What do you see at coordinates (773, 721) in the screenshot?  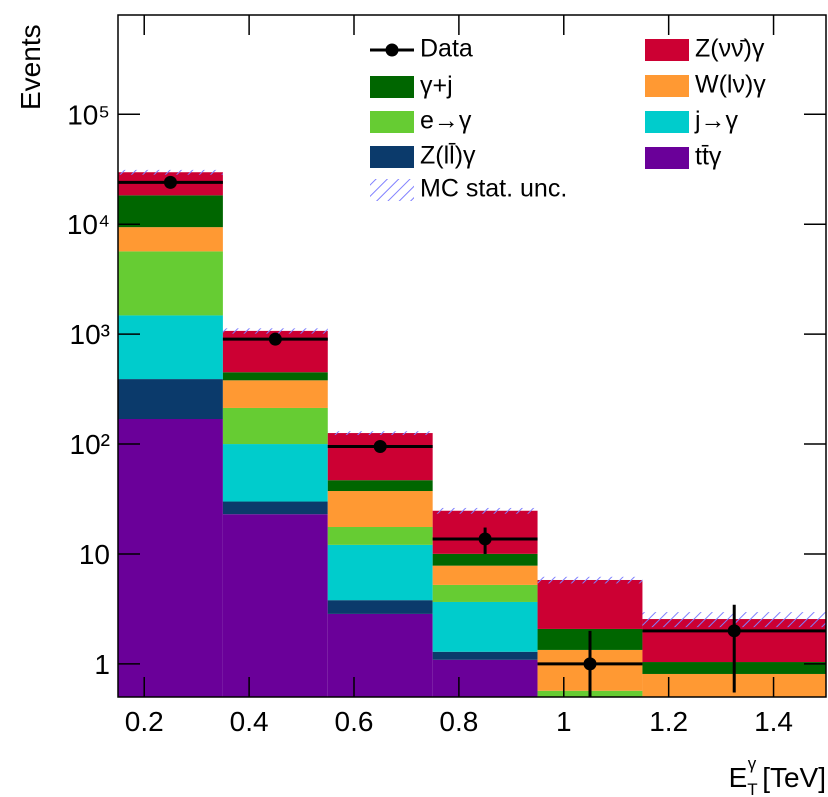 I see `x-tick-label: 1.4` at bounding box center [773, 721].